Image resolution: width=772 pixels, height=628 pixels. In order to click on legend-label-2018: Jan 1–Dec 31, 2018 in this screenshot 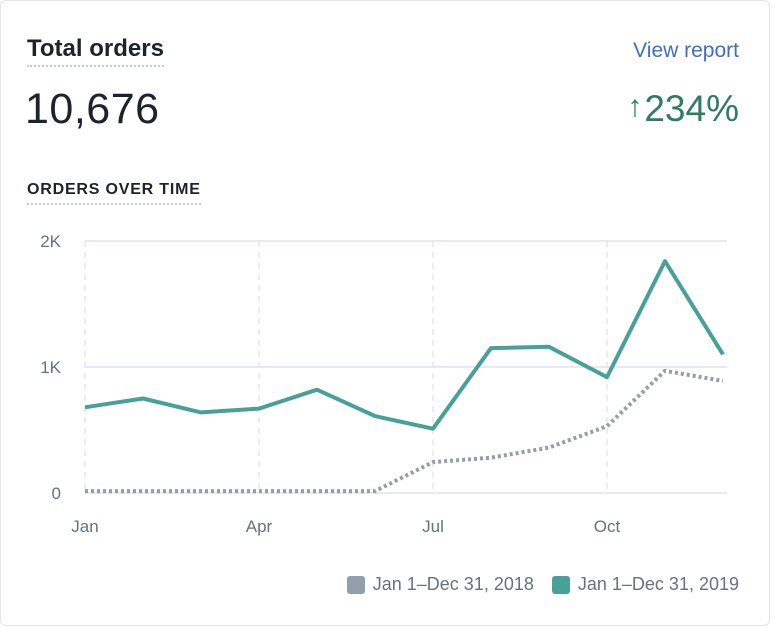, I will do `click(453, 584)`.